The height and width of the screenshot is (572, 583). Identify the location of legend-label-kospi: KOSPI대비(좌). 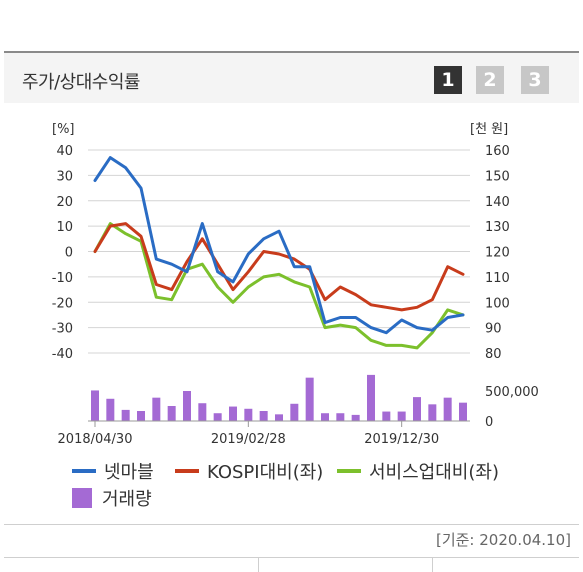
(265, 472).